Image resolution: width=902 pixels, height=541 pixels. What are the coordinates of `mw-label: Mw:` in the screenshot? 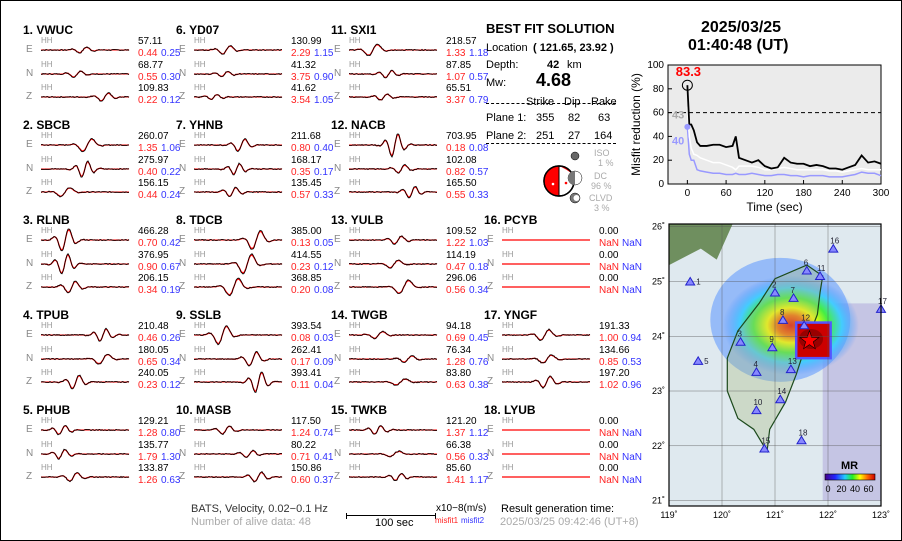 It's located at (496, 83).